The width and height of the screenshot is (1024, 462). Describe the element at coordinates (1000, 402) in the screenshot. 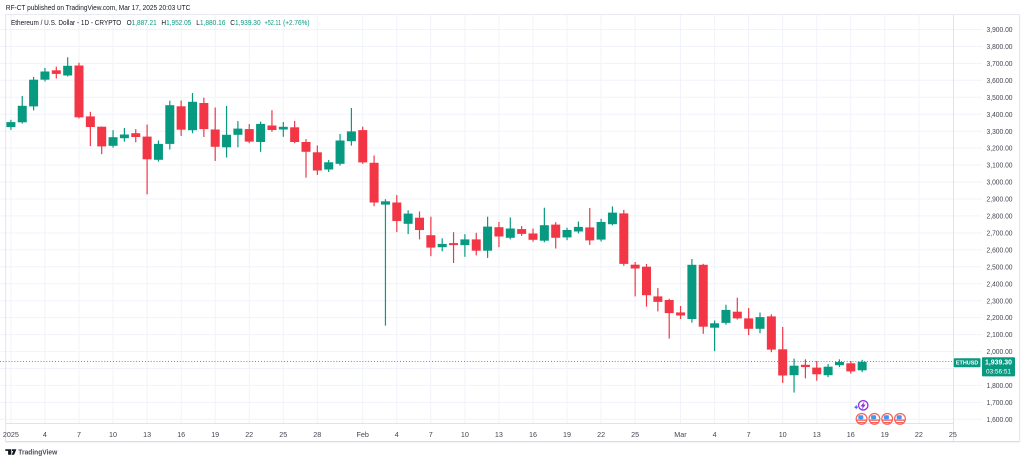

I see `svg-text: 1,700.00` at that location.